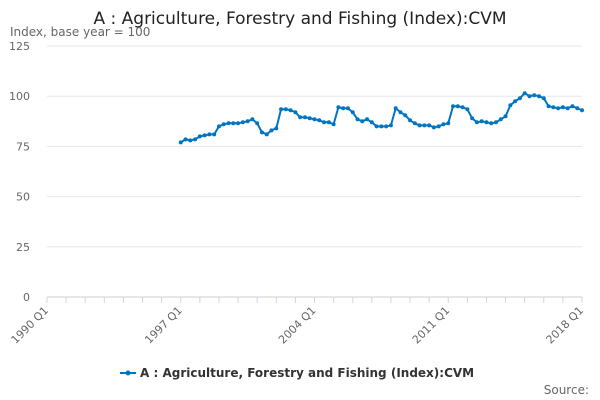  I want to click on x-tick-label: 2018 Q1, so click(565, 325).